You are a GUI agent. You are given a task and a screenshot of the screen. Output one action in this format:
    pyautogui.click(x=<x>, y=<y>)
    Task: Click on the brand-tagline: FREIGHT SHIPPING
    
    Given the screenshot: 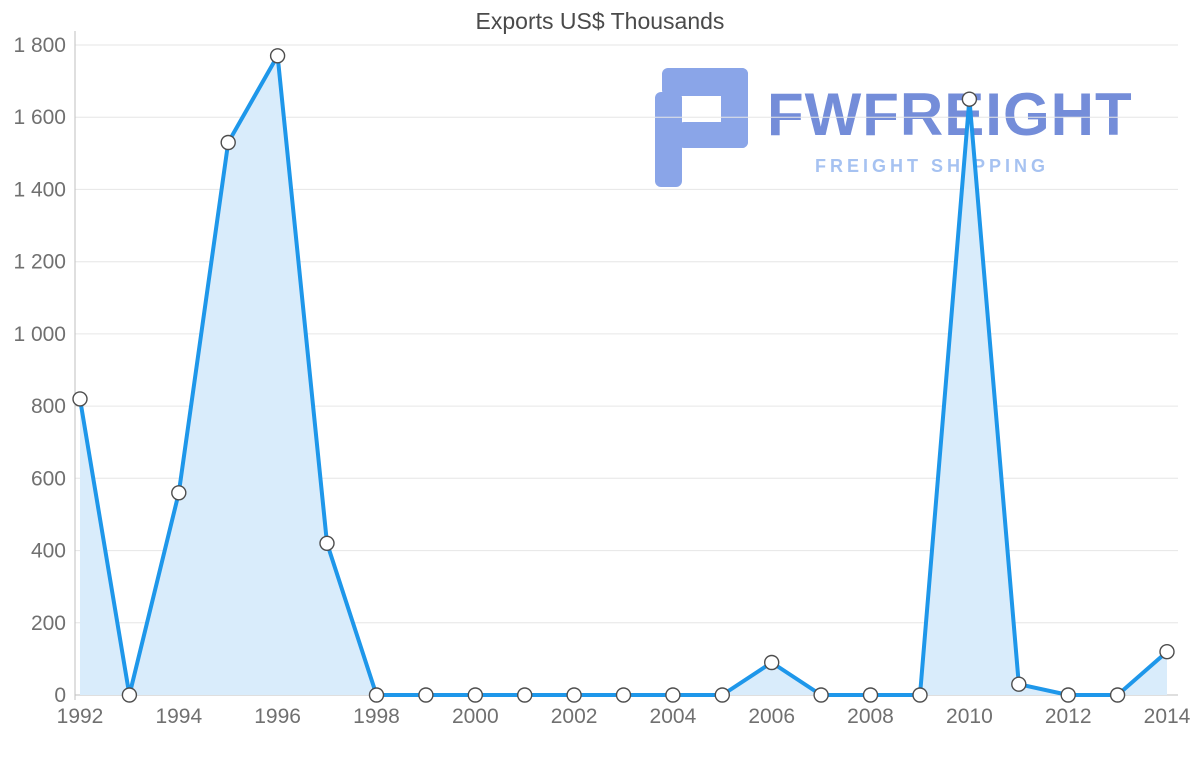 What is the action you would take?
    pyautogui.click(x=931, y=166)
    